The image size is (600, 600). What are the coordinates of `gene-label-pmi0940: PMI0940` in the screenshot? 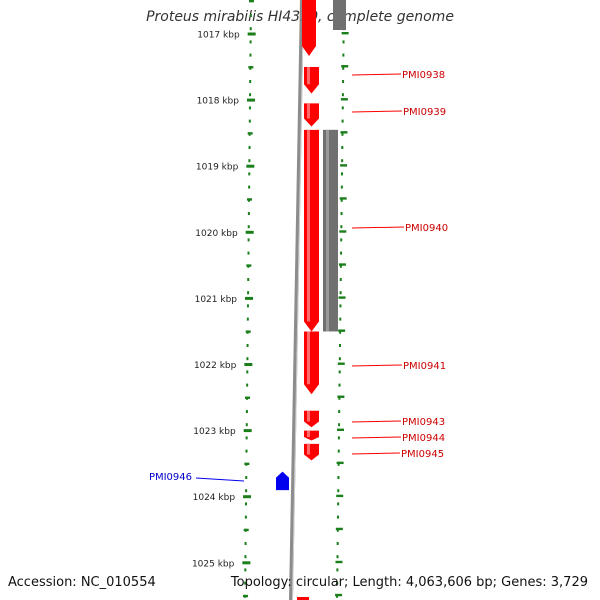 It's located at (426, 228).